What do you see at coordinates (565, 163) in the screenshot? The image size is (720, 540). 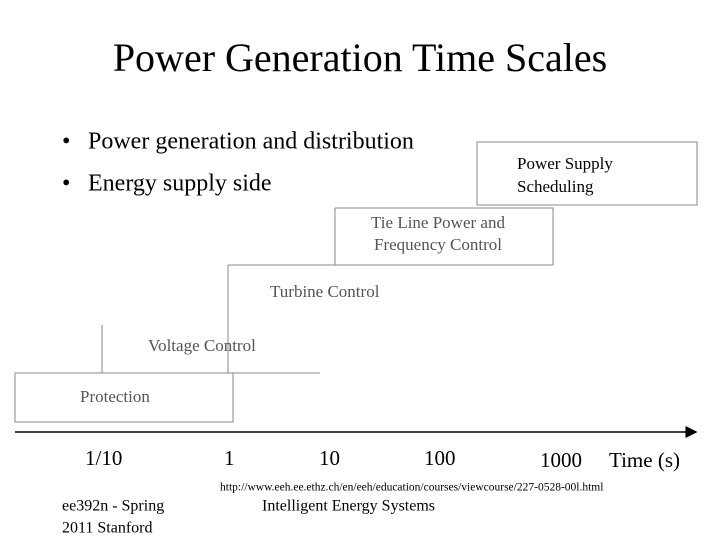 I see `box-label: Power Supply` at bounding box center [565, 163].